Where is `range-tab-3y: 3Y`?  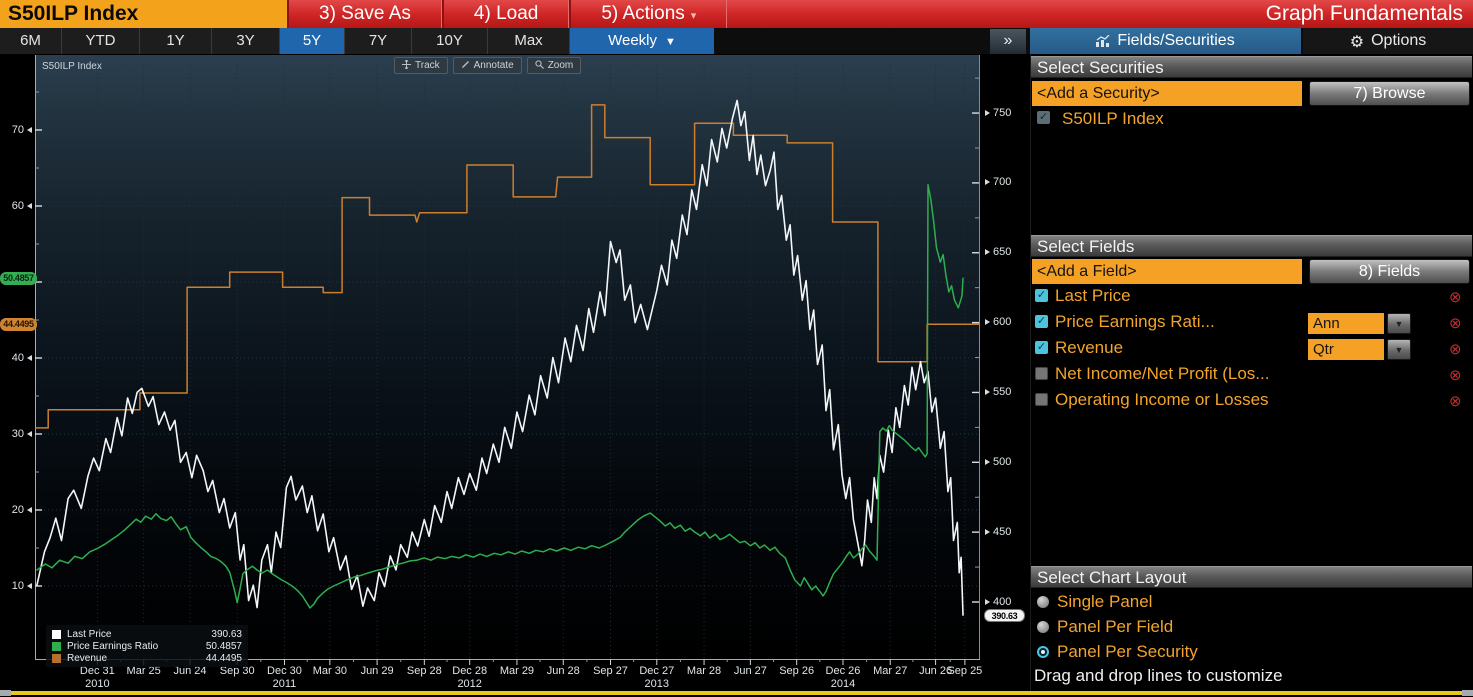
range-tab-3y: 3Y is located at coordinates (246, 41).